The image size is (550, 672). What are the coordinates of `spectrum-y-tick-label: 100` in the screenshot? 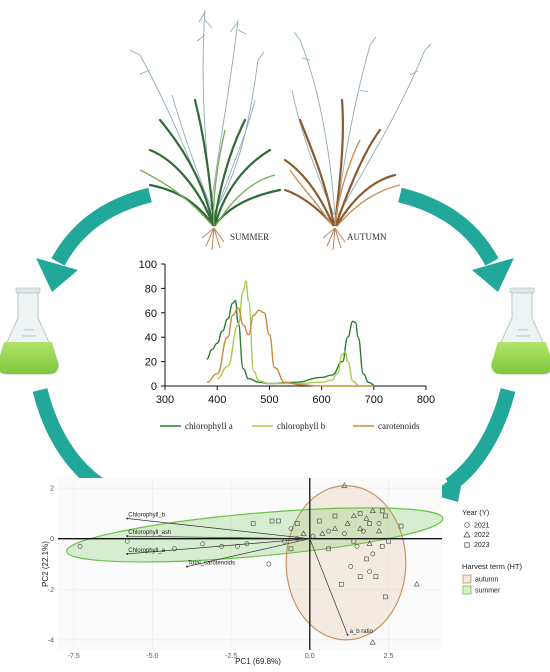 It's located at (148, 265).